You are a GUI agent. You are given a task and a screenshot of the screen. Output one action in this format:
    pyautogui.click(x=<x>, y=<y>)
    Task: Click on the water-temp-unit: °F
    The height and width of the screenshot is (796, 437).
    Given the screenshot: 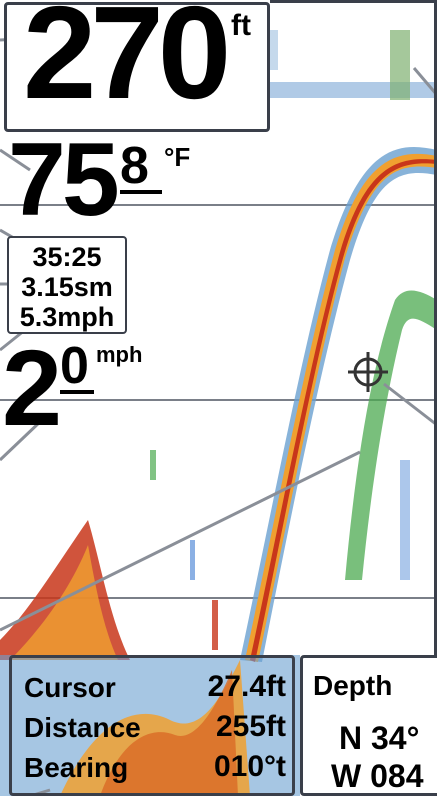 What is the action you would take?
    pyautogui.click(x=177, y=157)
    